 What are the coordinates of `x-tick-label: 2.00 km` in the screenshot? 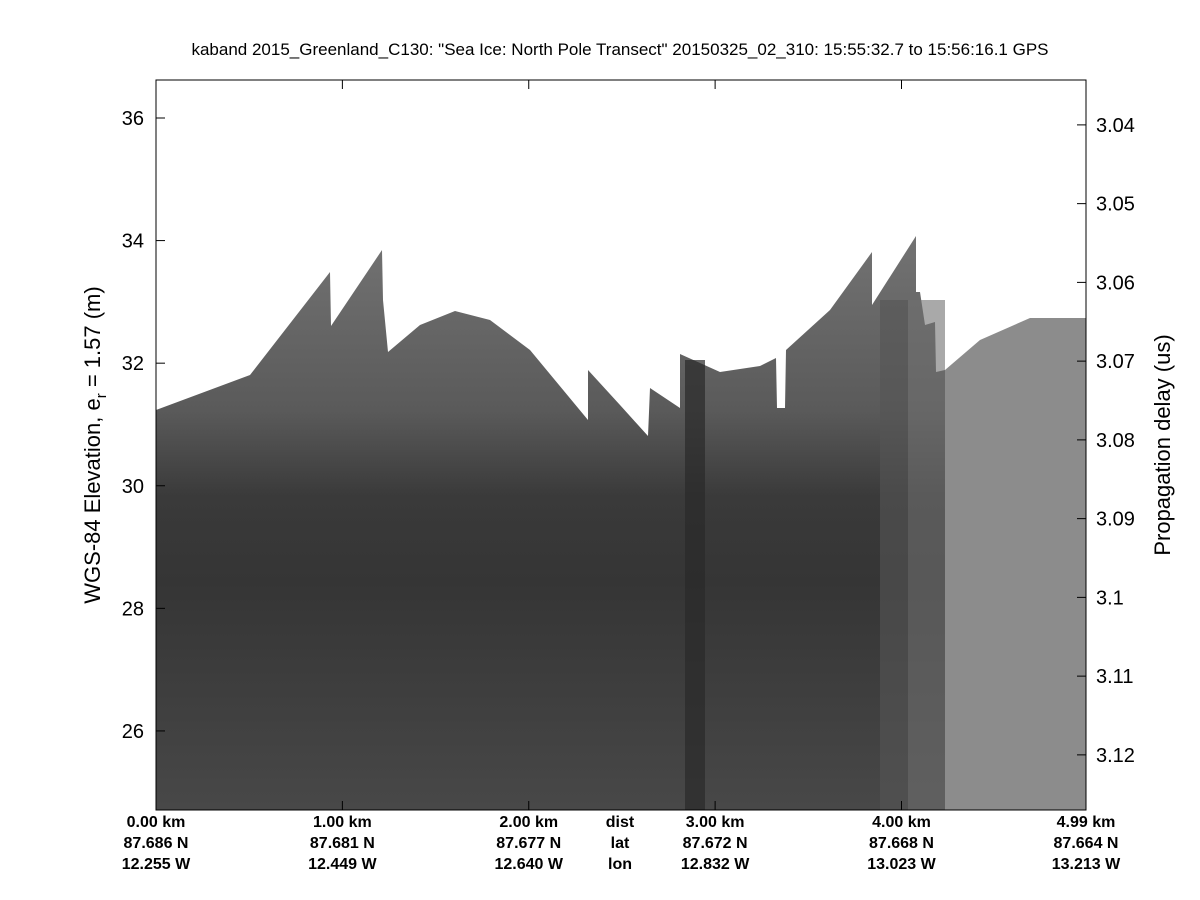 It's located at (528, 822).